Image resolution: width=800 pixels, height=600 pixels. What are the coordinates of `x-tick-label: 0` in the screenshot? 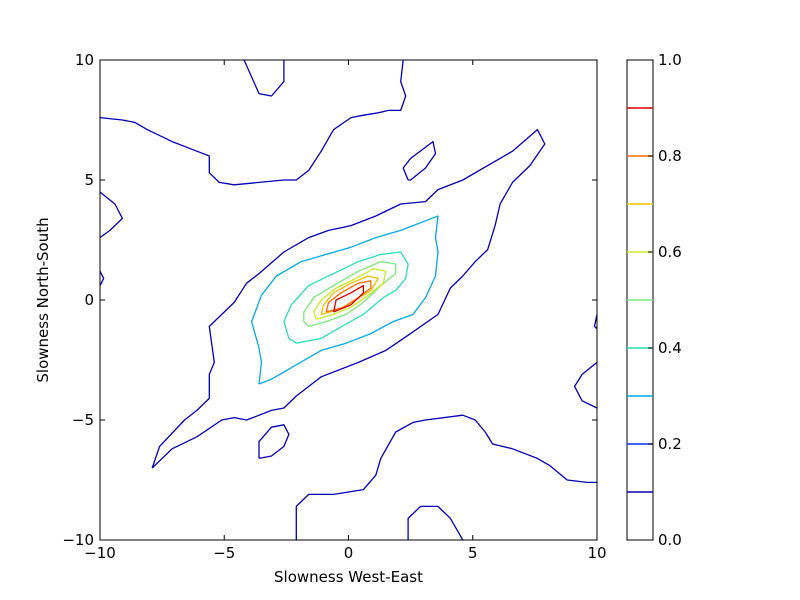 It's located at (349, 553).